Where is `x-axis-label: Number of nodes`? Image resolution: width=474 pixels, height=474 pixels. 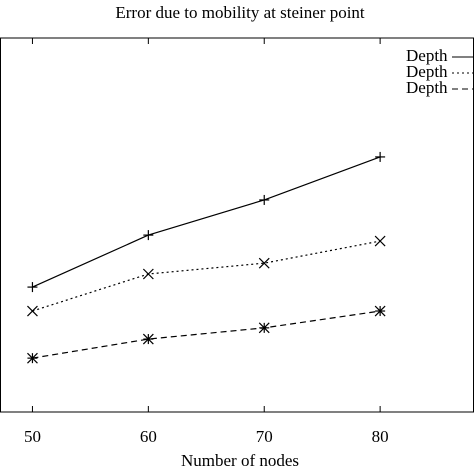
x-axis-label: Number of nodes is located at coordinates (240, 460).